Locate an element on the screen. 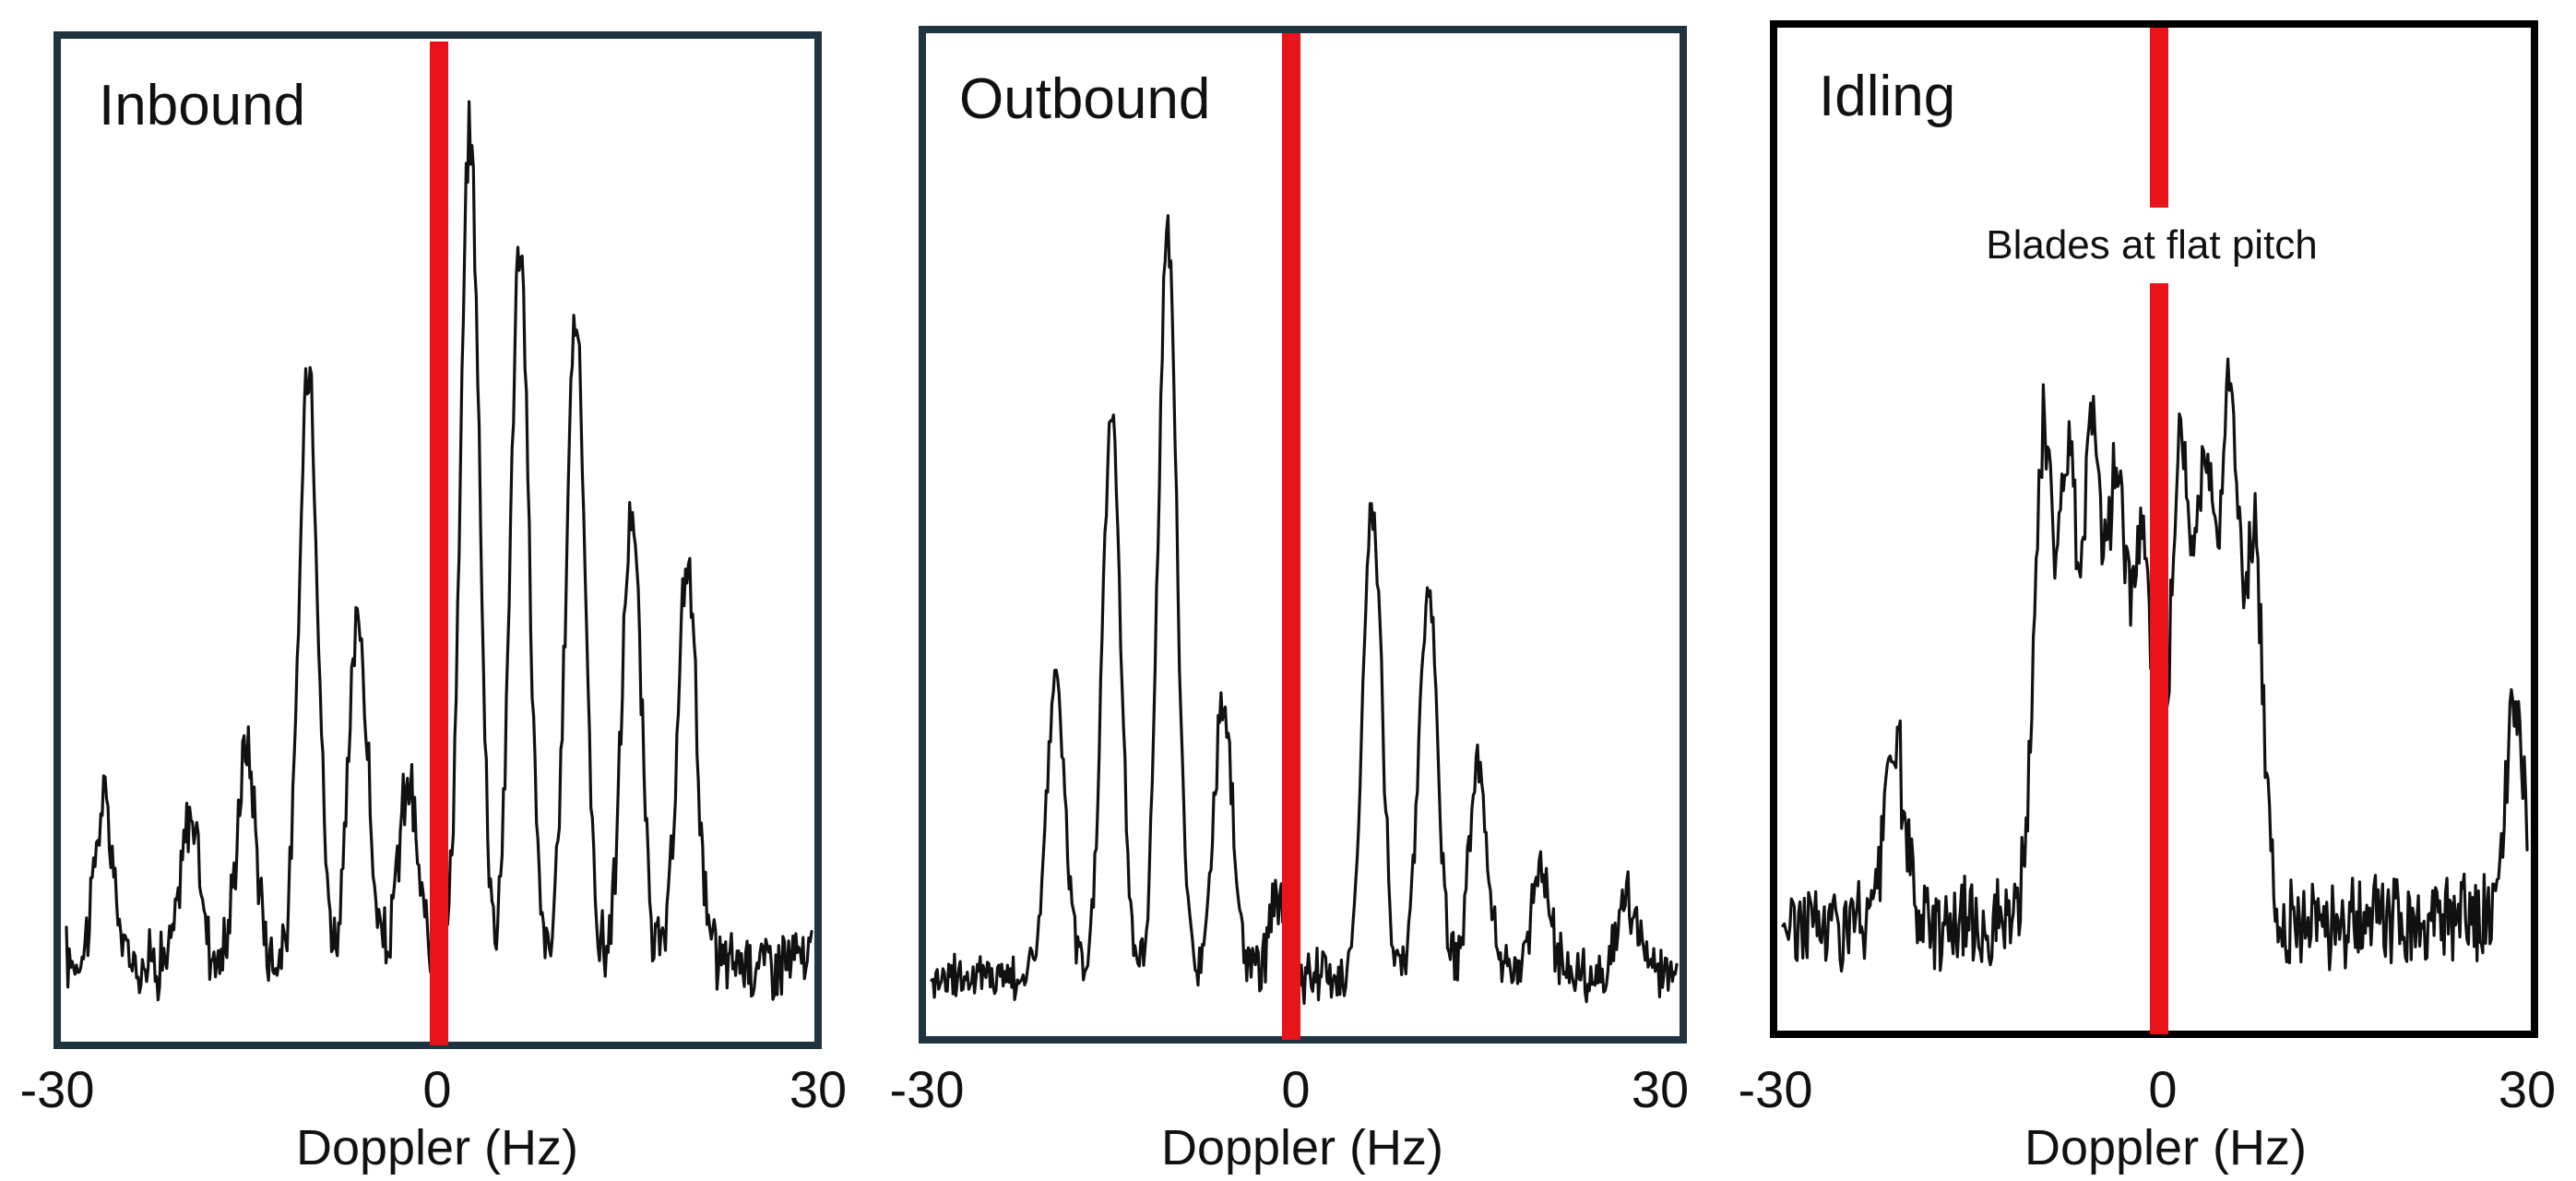 The height and width of the screenshot is (1181, 2576). panel-outbound-xlabel: Doppler (Hz) is located at coordinates (1302, 1147).